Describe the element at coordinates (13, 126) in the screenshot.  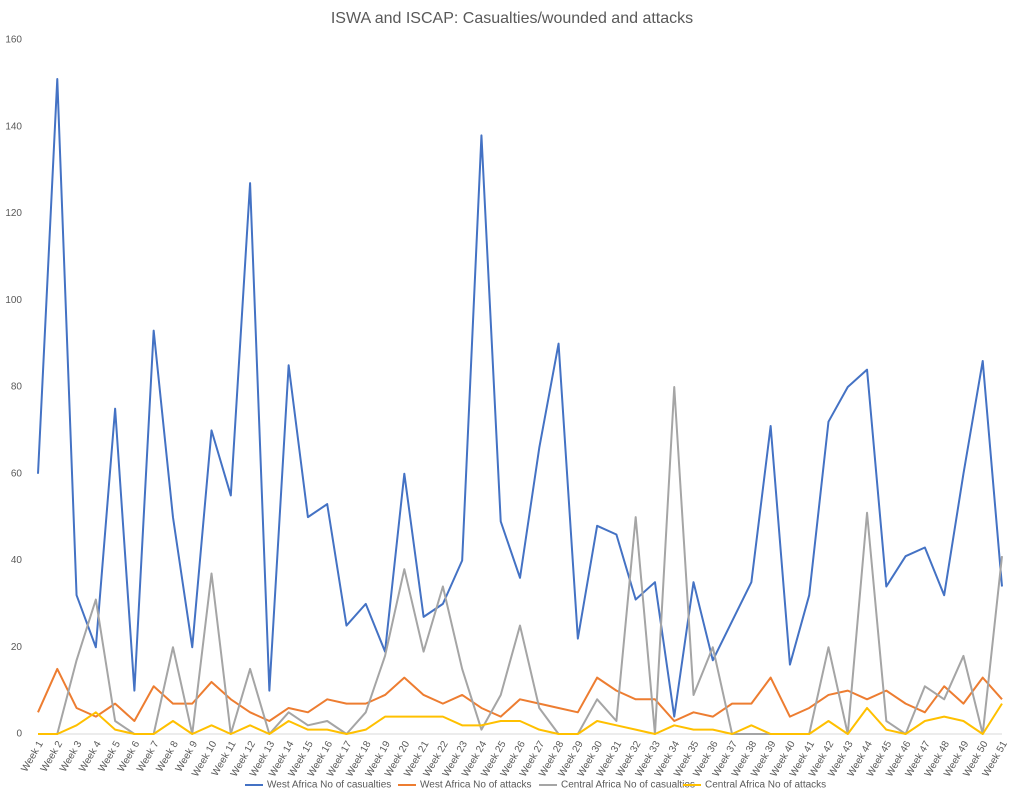
I see `y-tick-label: 140` at that location.